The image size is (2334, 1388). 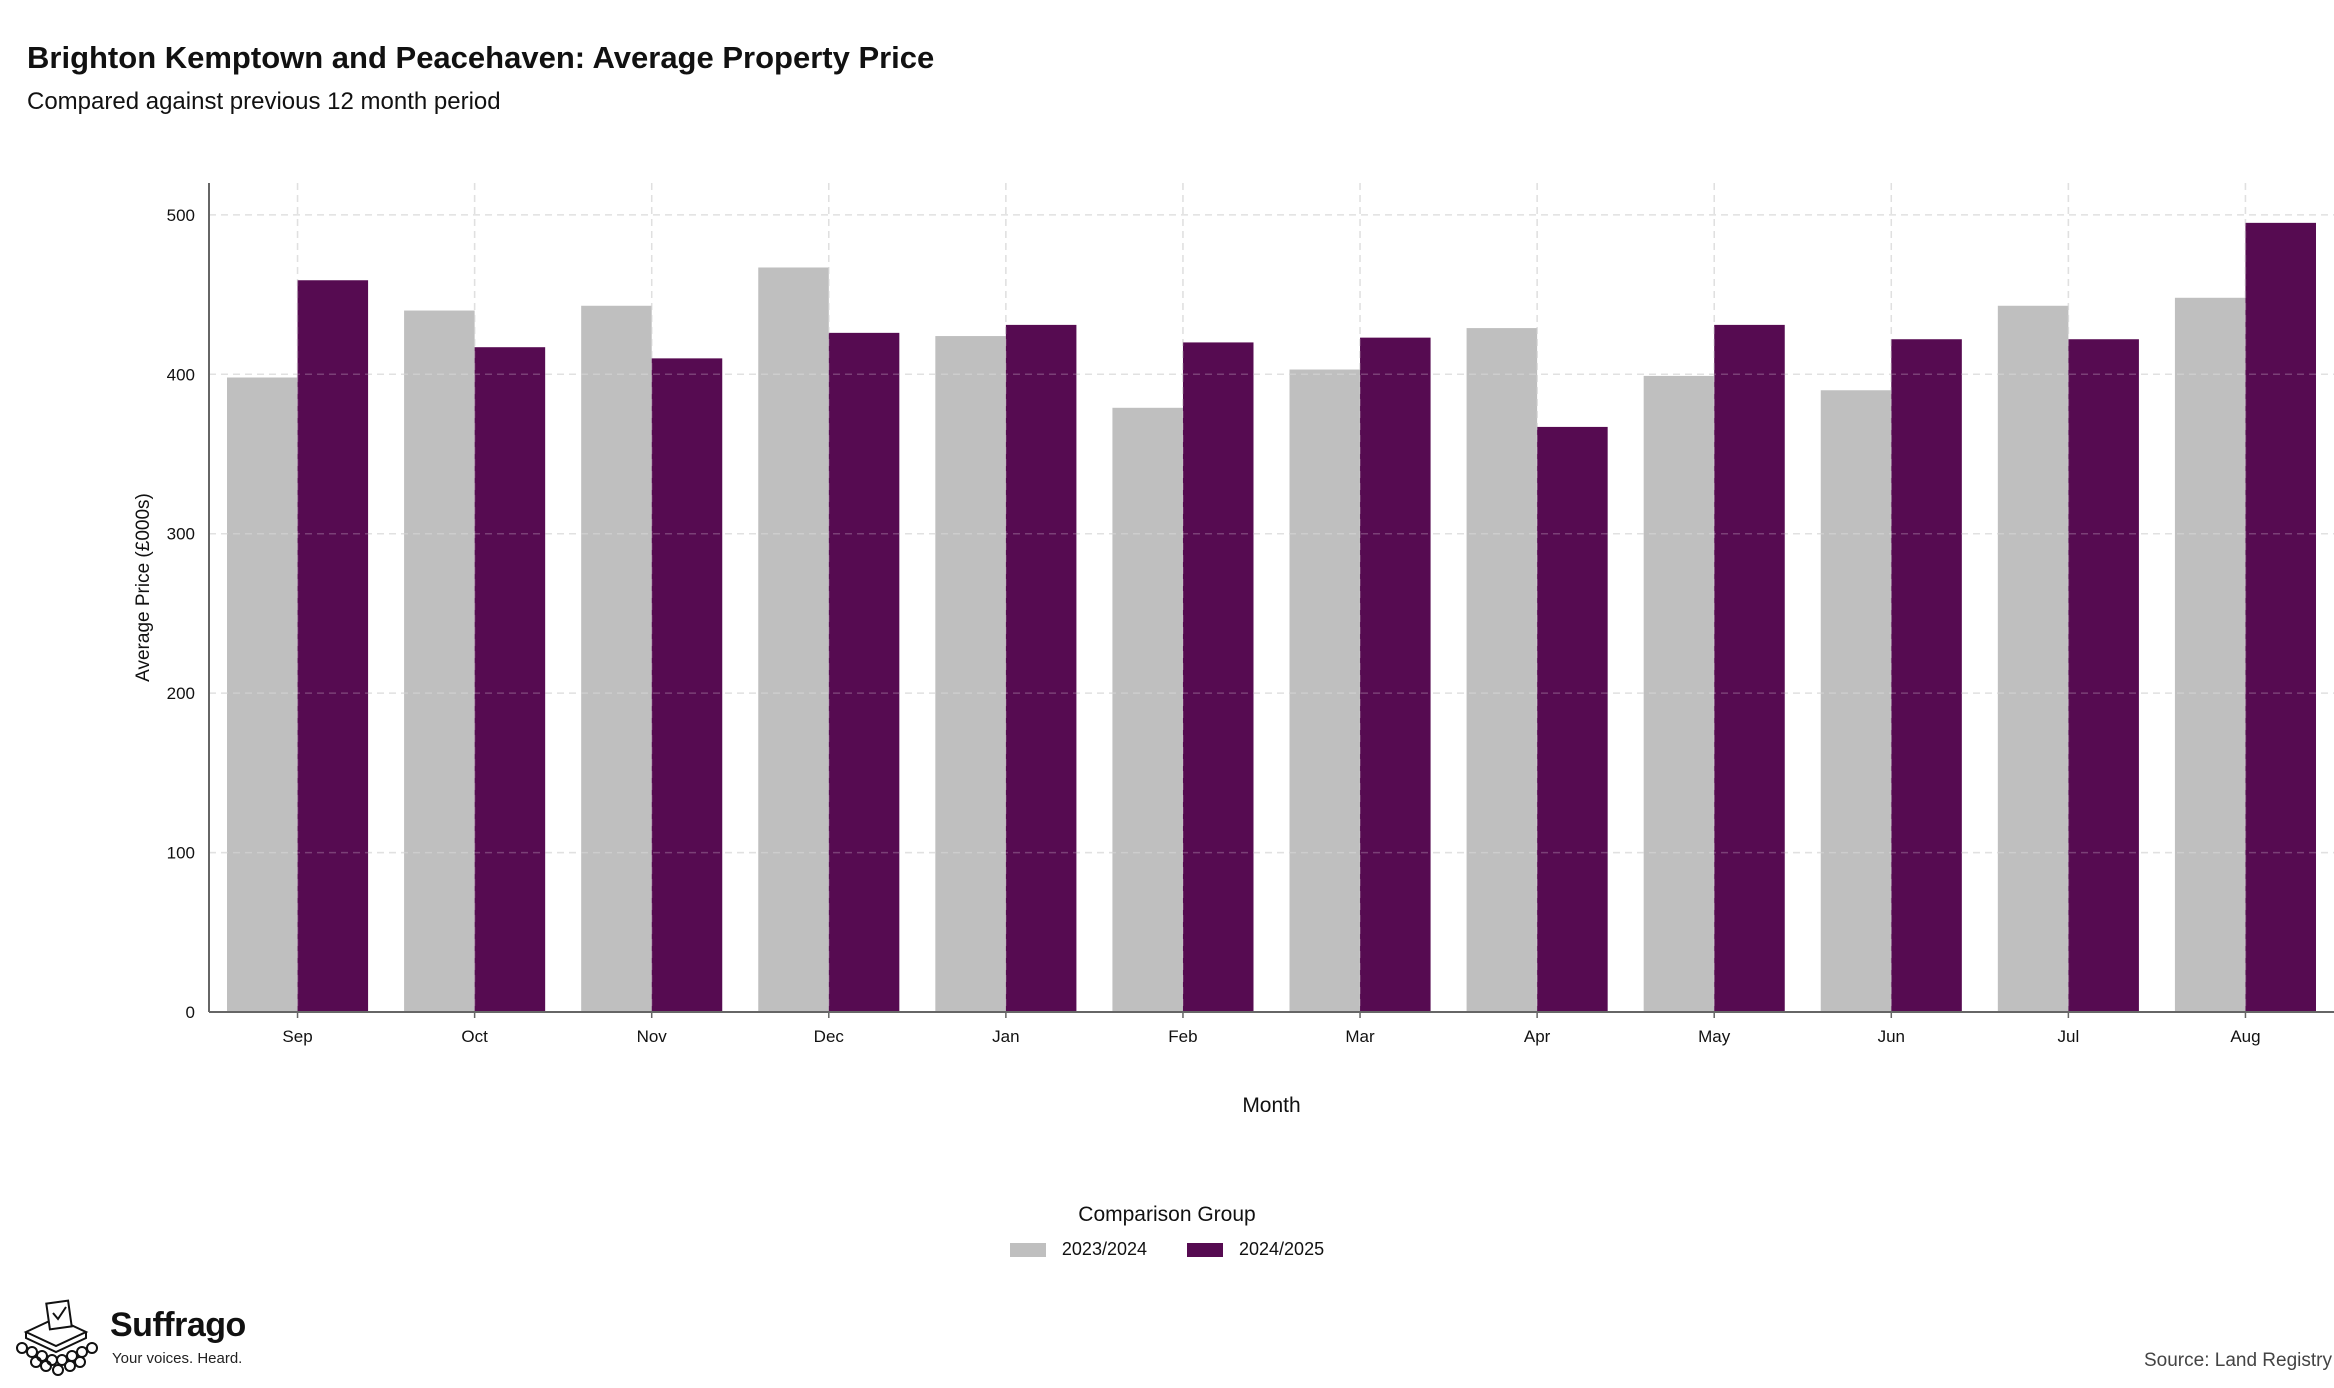 What do you see at coordinates (2033, 659) in the screenshot?
I see `bar-jul-2023-2024` at bounding box center [2033, 659].